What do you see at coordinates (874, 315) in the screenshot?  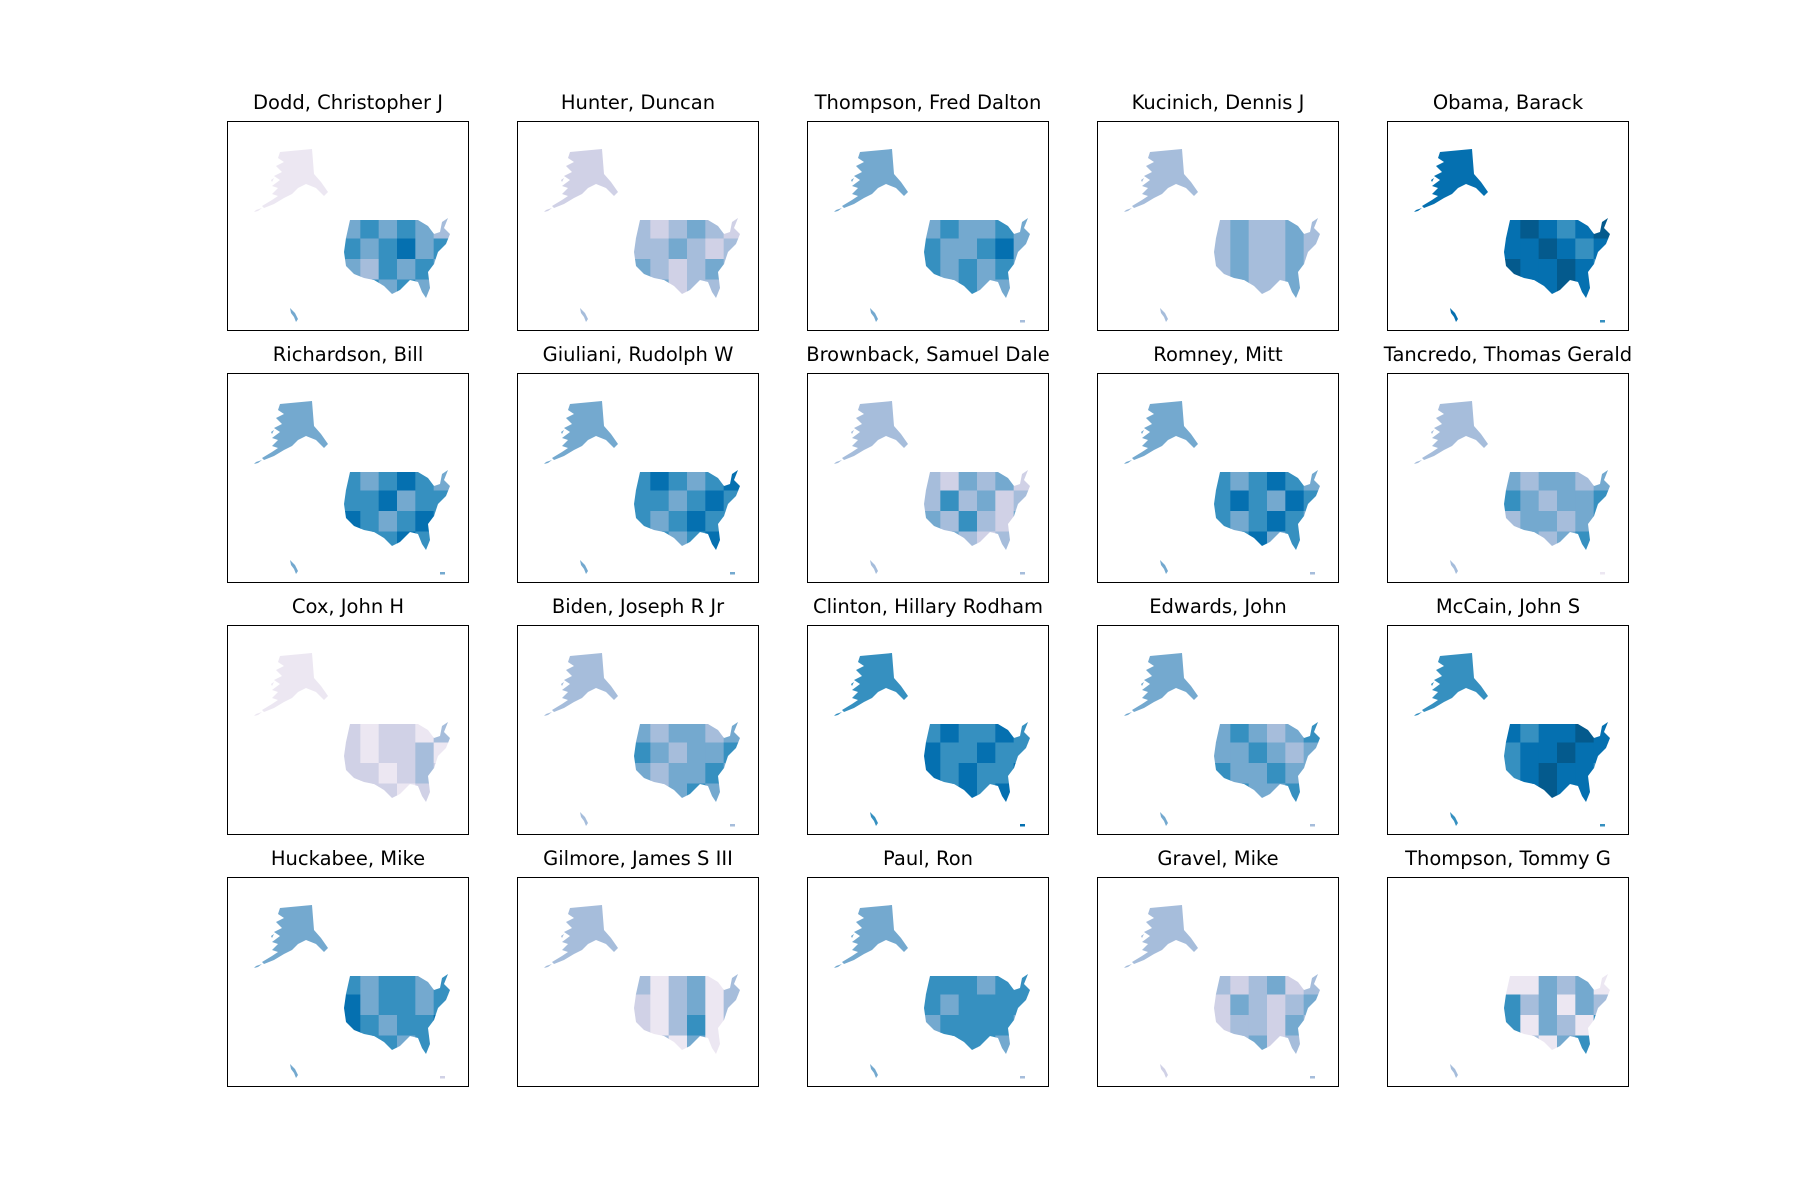 I see `hawaii-region` at bounding box center [874, 315].